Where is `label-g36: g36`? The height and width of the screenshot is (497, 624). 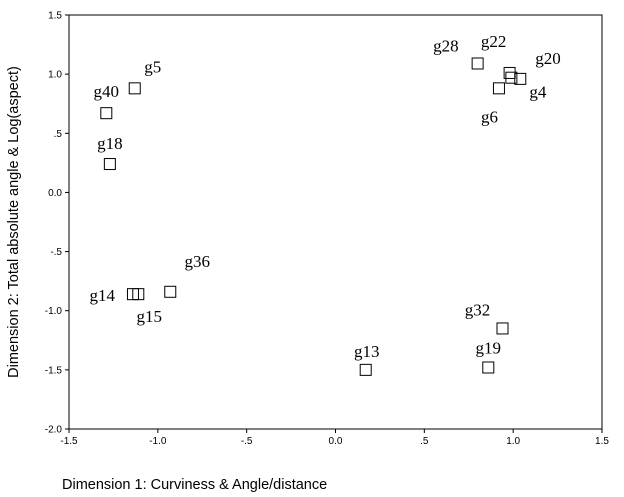 label-g36: g36 is located at coordinates (198, 261).